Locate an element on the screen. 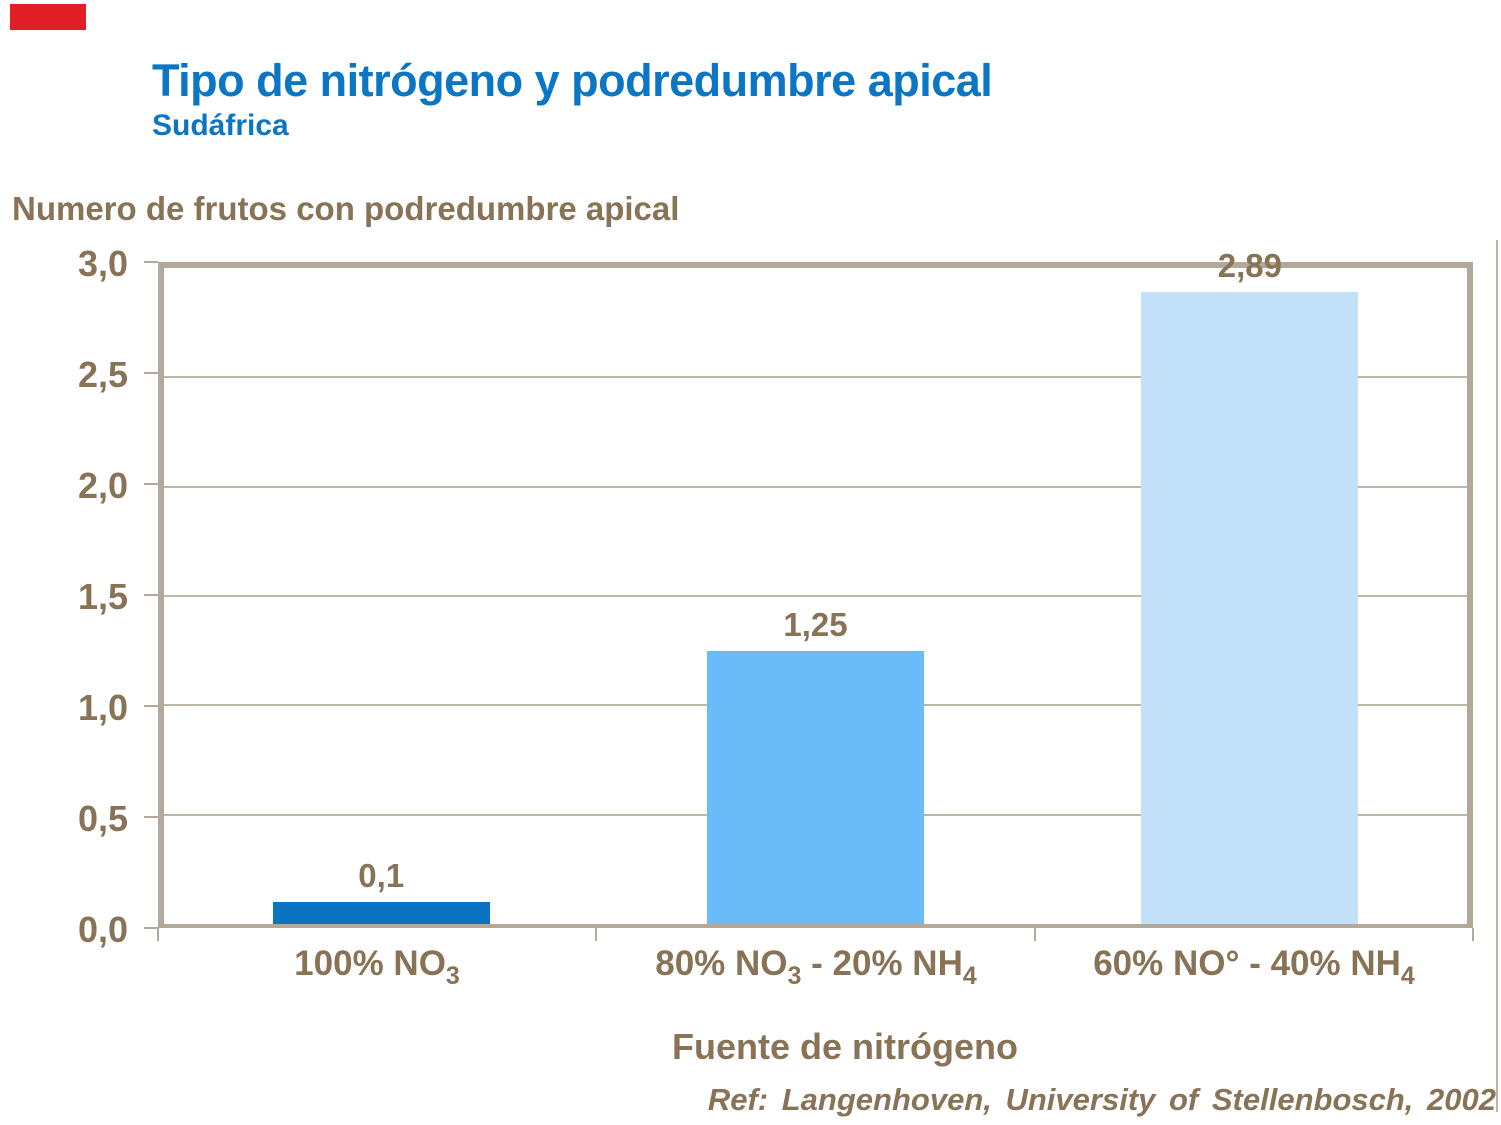 The image size is (1501, 1125). label-text: 80% NO is located at coordinates (721, 963).